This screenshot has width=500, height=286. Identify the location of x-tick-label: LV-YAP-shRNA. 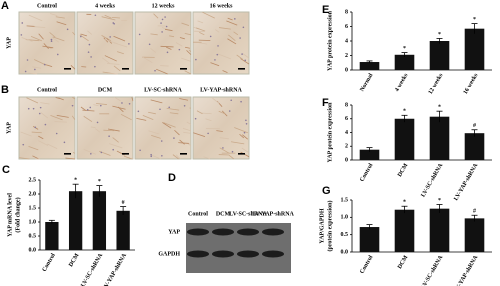
(115, 269).